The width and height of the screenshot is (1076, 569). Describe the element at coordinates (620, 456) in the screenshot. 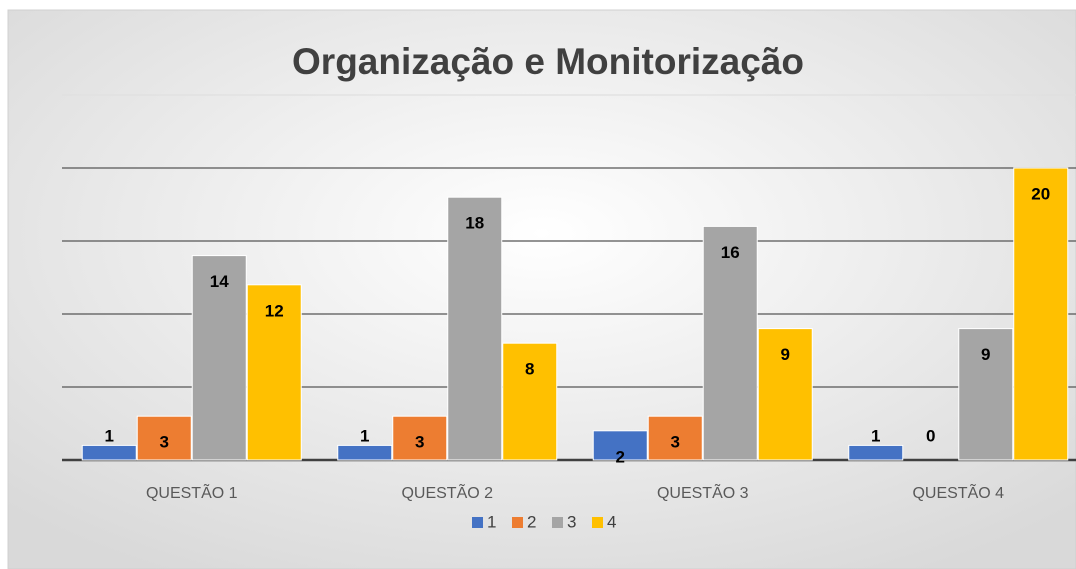

I see `data-label: 2` at that location.